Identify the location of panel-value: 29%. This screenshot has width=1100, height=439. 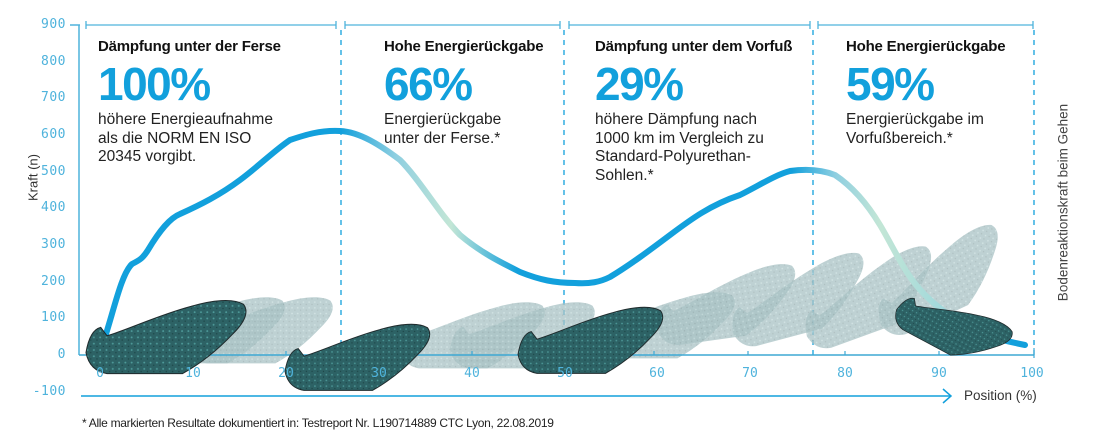
(639, 84).